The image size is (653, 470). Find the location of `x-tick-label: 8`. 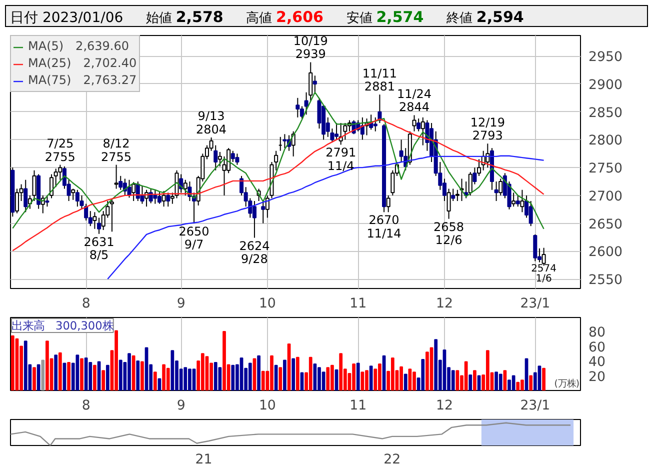

x-tick-label: 8 is located at coordinates (86, 304).